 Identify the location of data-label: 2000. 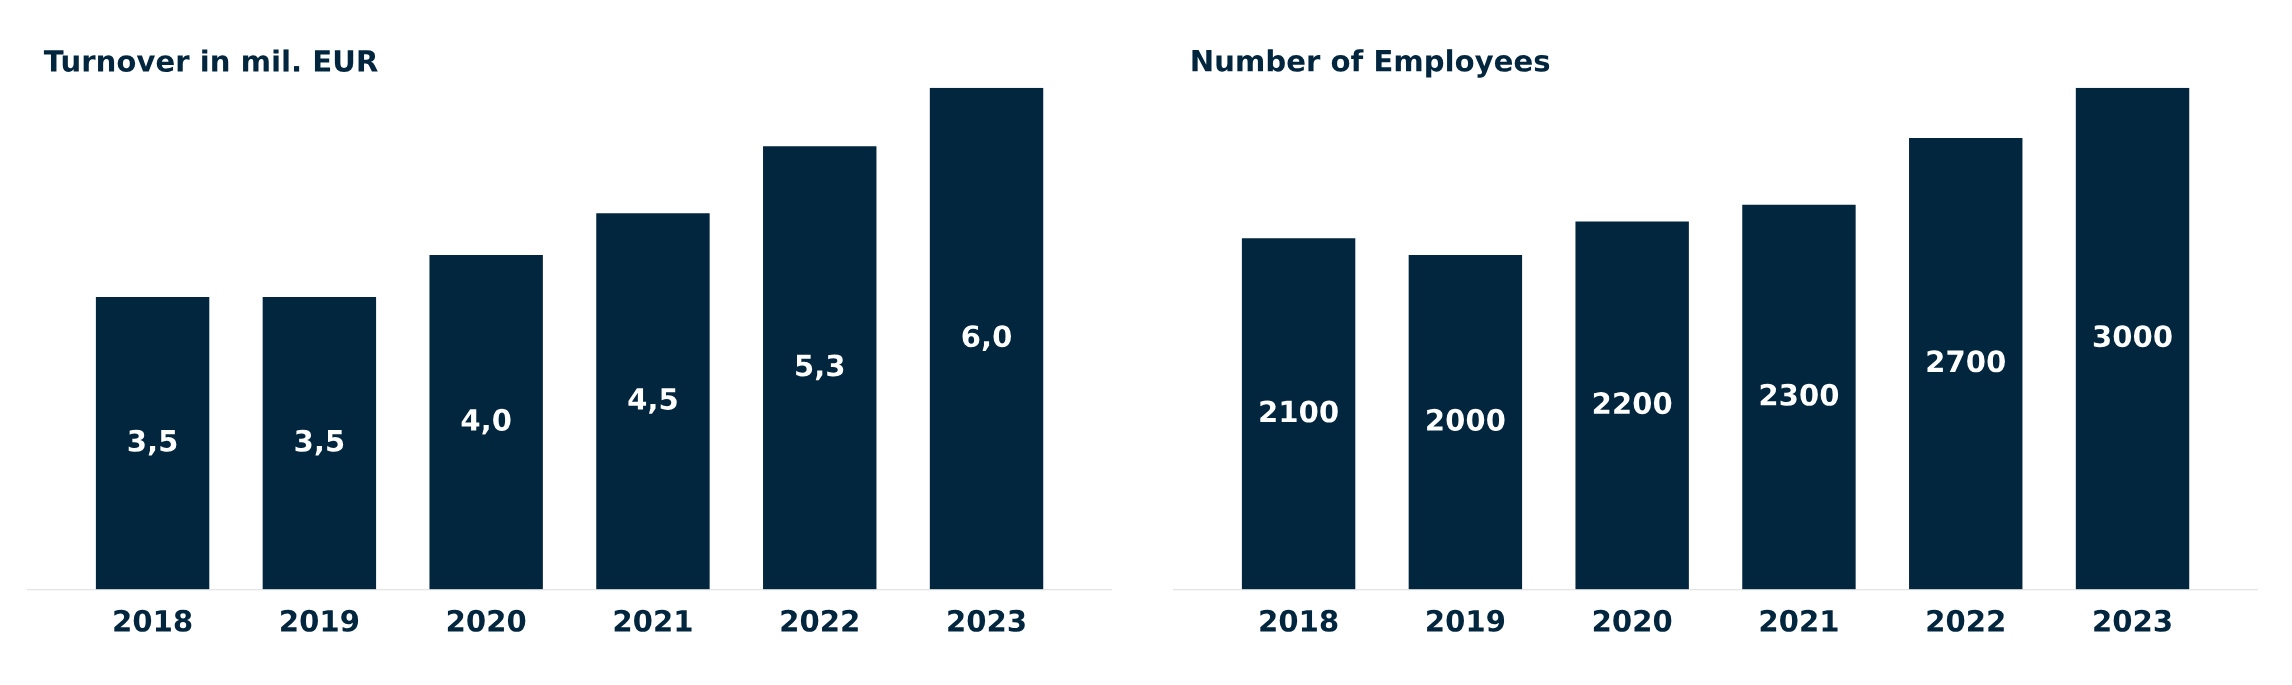
(1466, 419).